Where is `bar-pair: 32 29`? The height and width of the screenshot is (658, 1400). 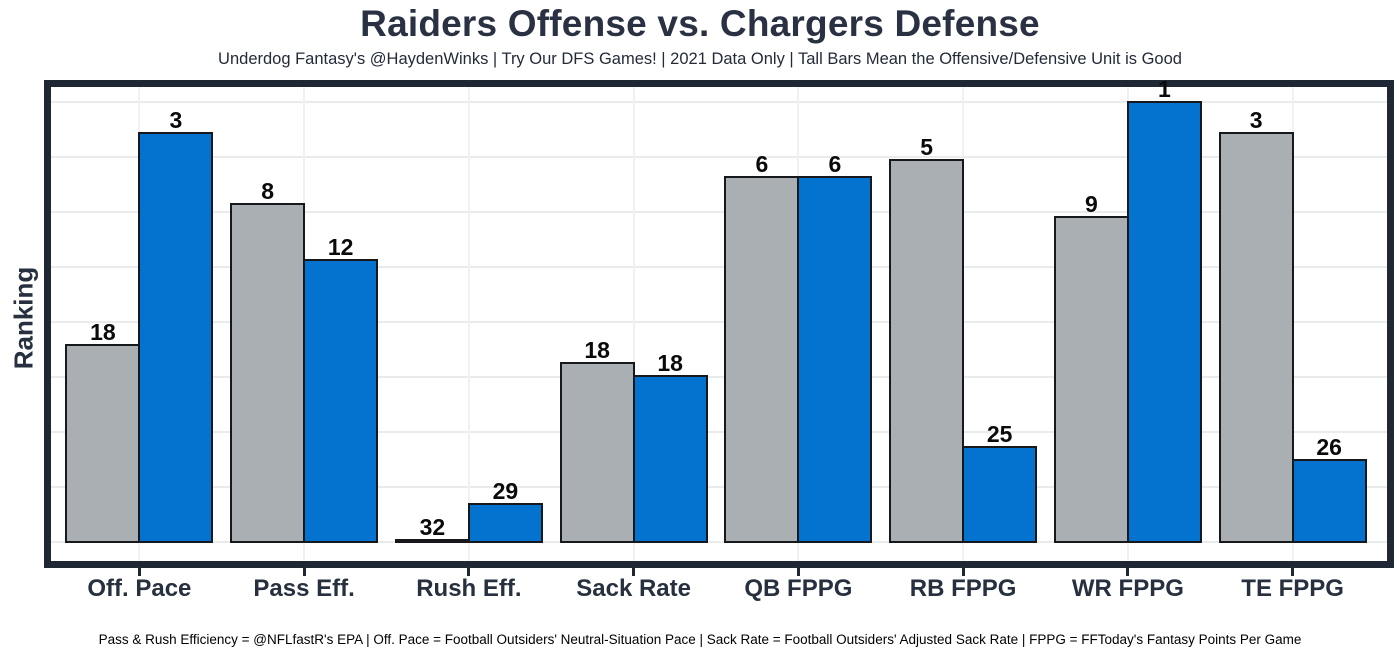 bar-pair: 32 29 is located at coordinates (468, 511).